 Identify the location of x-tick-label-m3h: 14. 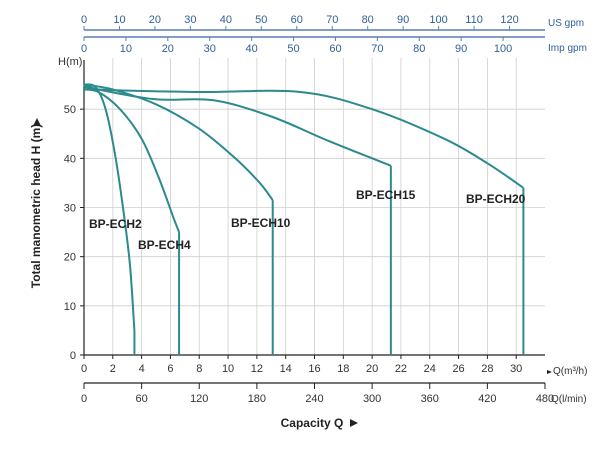
(286, 369).